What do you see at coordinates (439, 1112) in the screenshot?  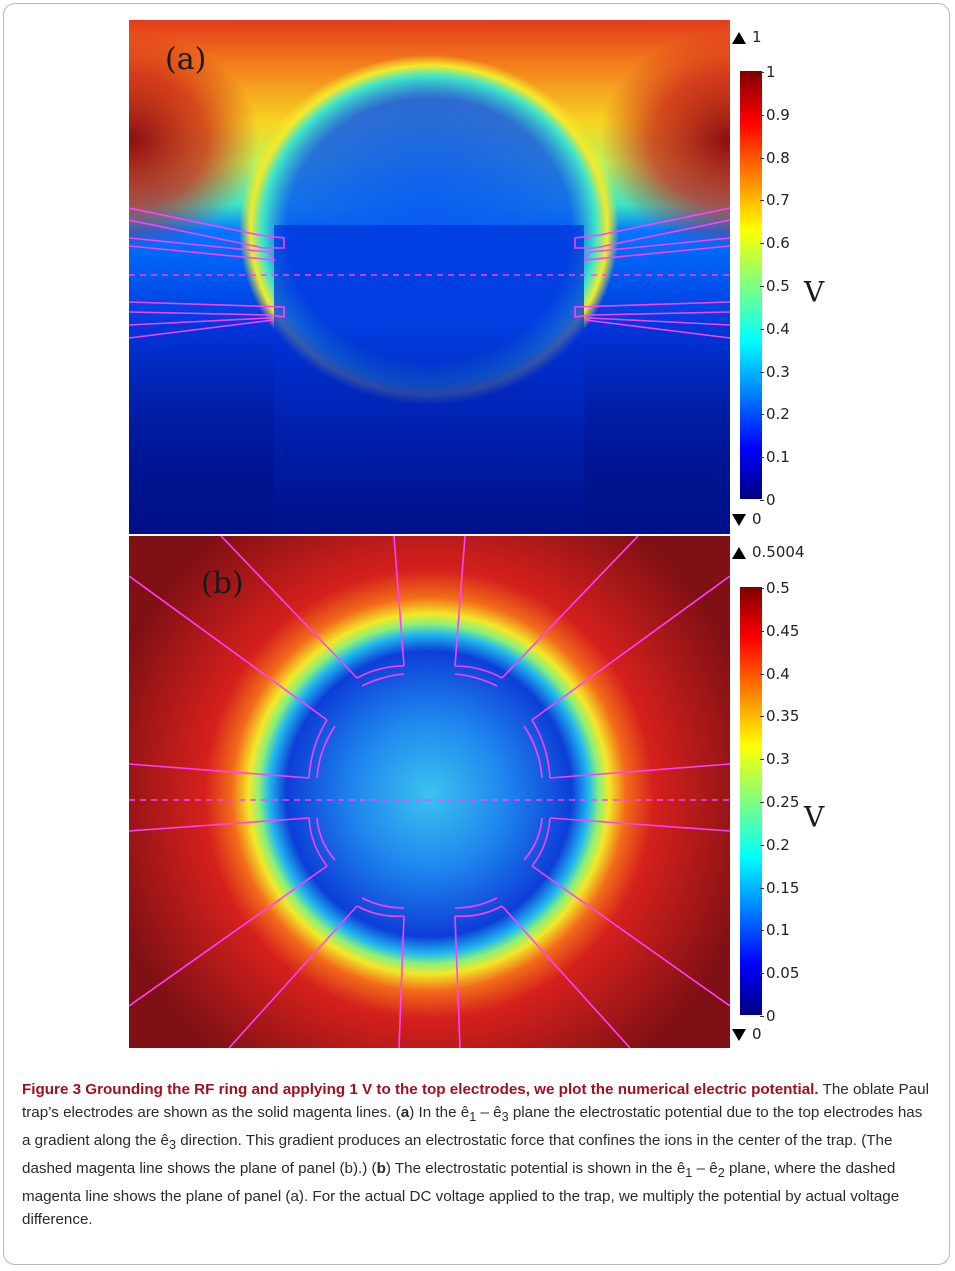 I see `caption-text: ) In the ê` at bounding box center [439, 1112].